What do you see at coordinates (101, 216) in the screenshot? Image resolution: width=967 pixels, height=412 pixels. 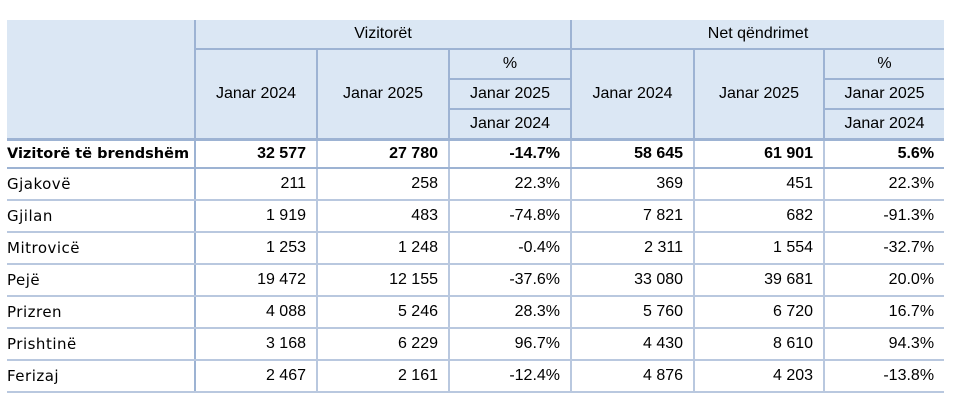 I see `row-label: Gjilan` at bounding box center [101, 216].